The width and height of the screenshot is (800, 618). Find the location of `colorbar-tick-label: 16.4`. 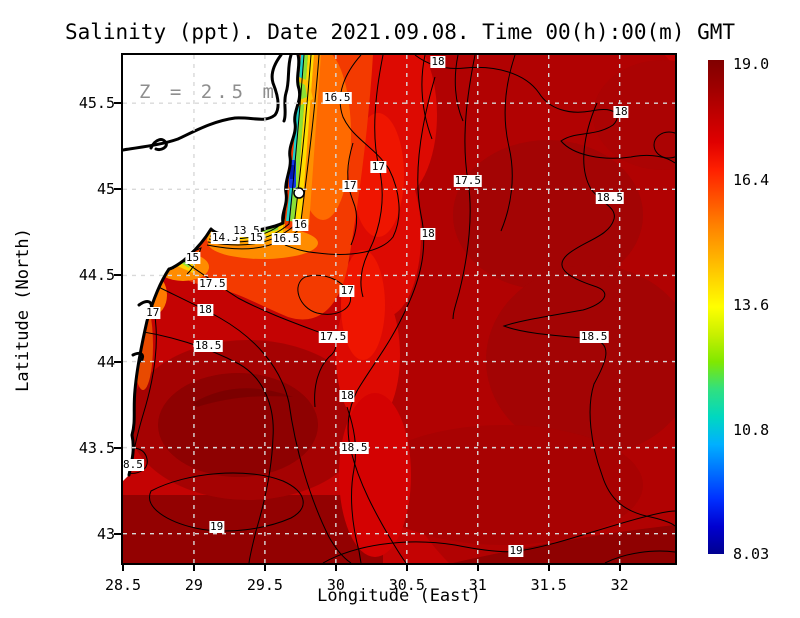

colorbar-tick-label: 16.4 is located at coordinates (751, 180).